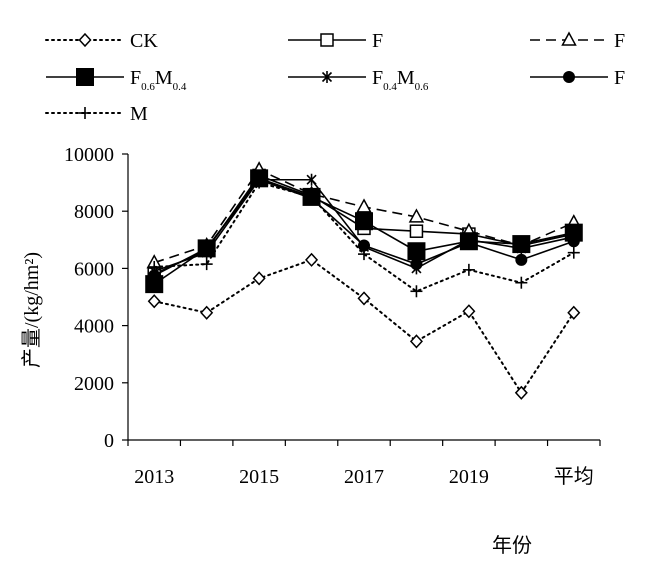 This screenshot has width=651, height=576. What do you see at coordinates (574, 476) in the screenshot?
I see `x-tick-label: 平均` at bounding box center [574, 476].